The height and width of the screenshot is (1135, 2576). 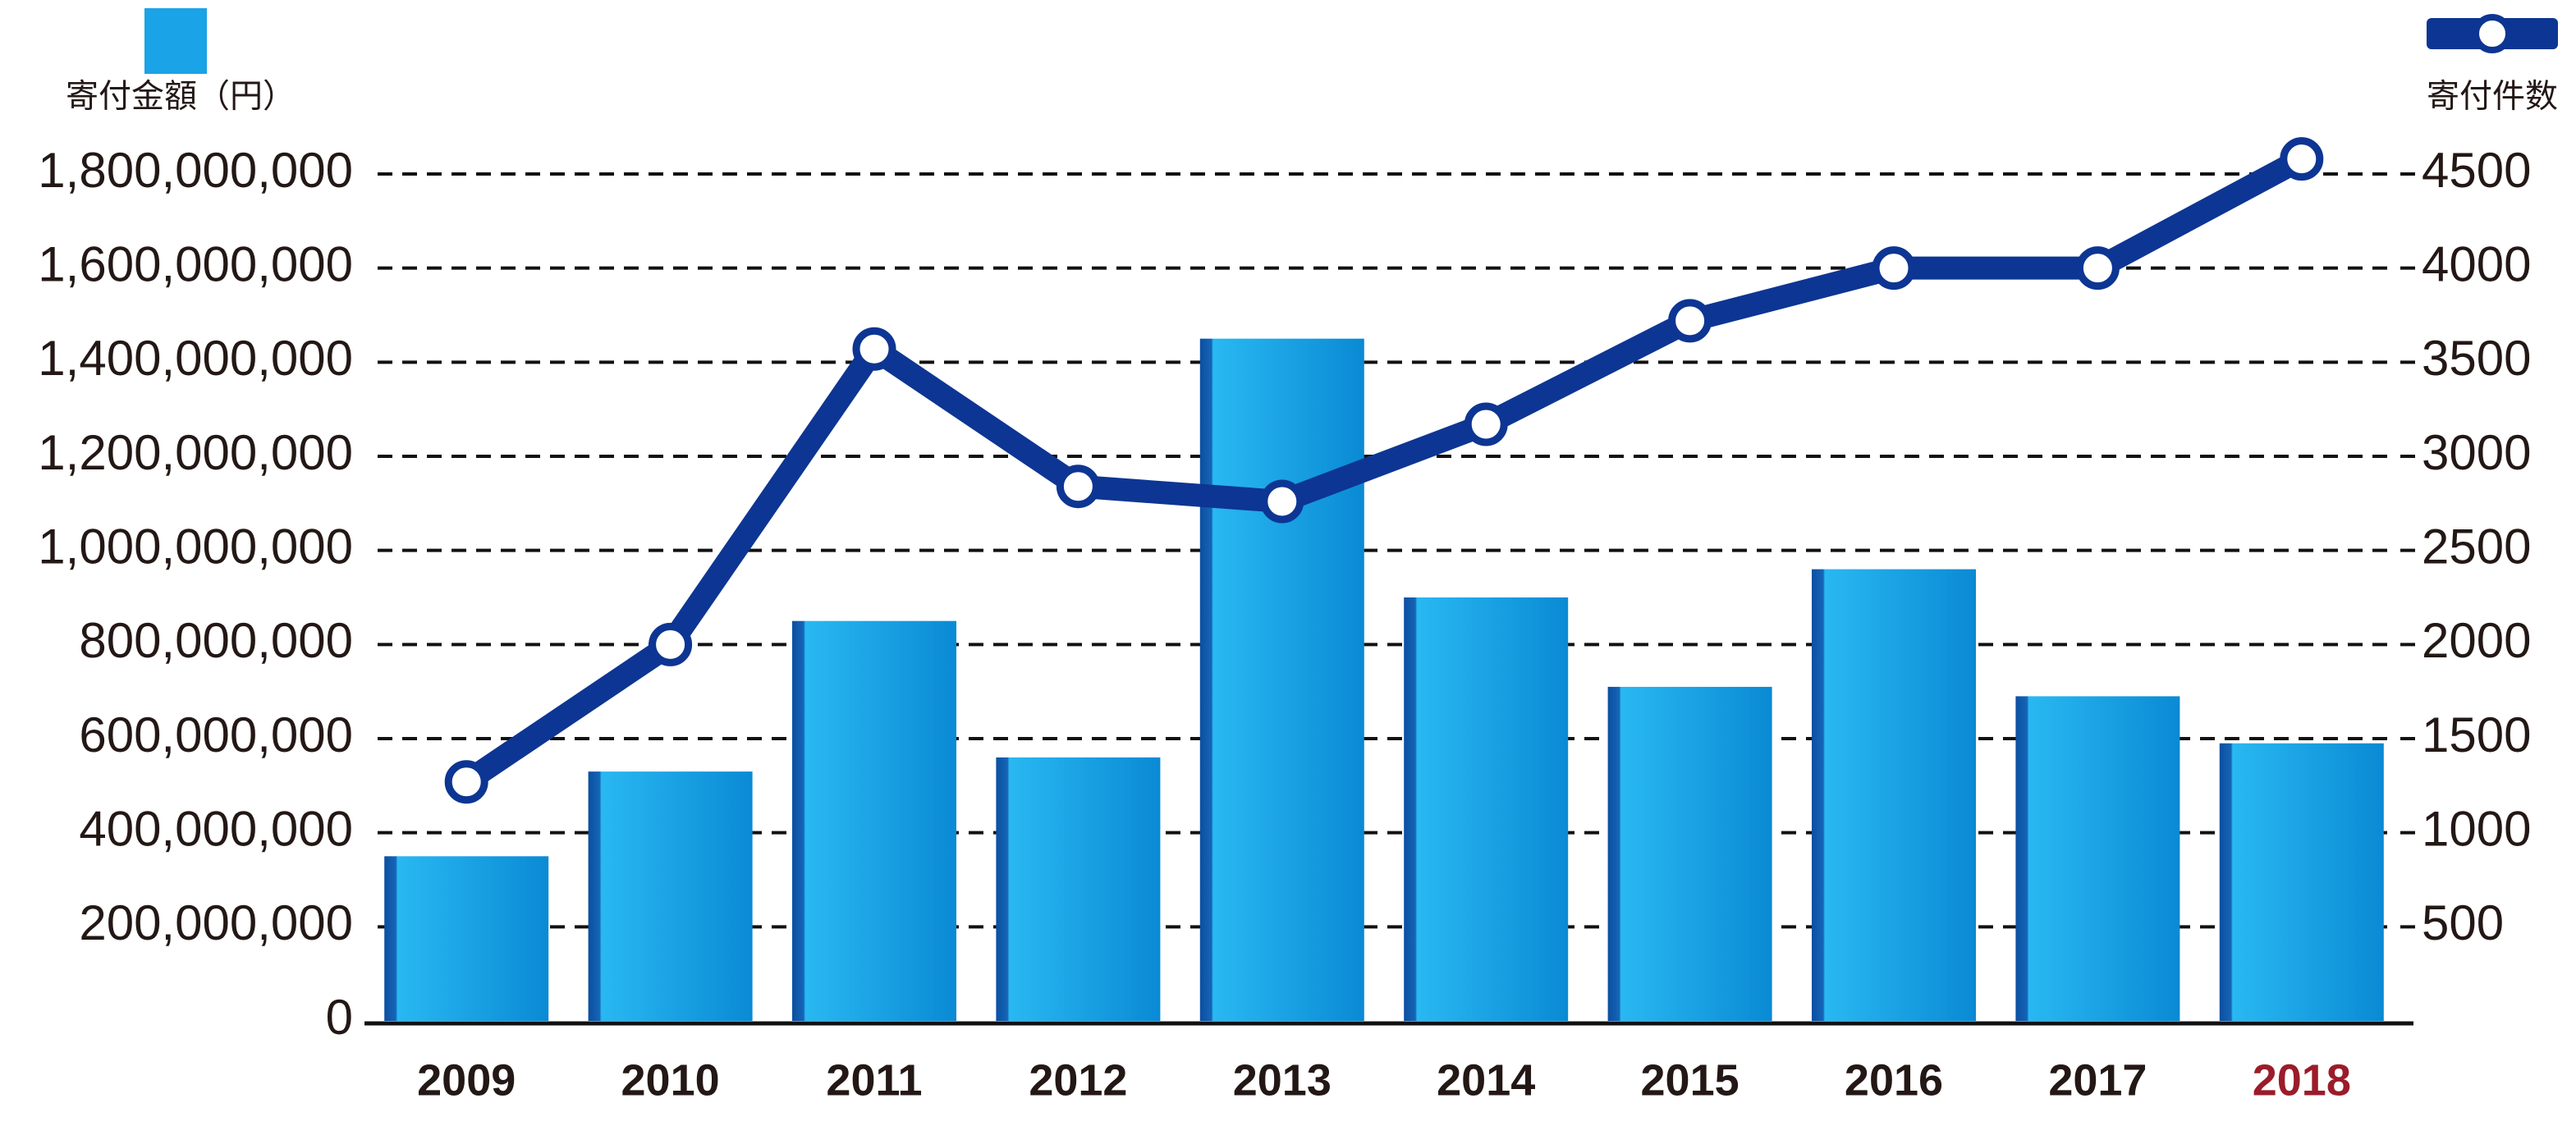 What do you see at coordinates (1078, 1080) in the screenshot?
I see `x-tick-label: 2012` at bounding box center [1078, 1080].